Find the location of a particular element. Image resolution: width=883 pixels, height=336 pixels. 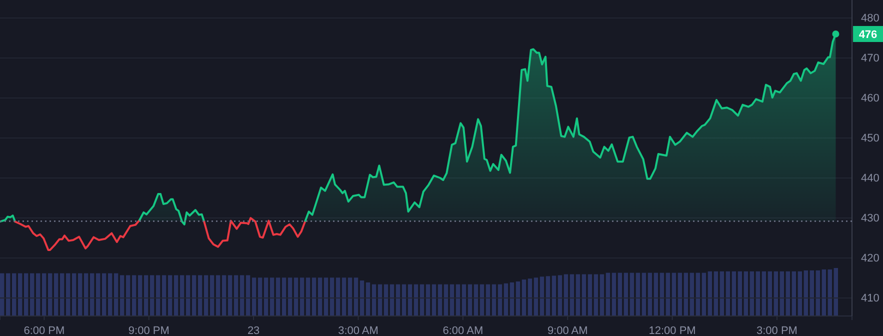

x-tick-label: 23 is located at coordinates (253, 330).